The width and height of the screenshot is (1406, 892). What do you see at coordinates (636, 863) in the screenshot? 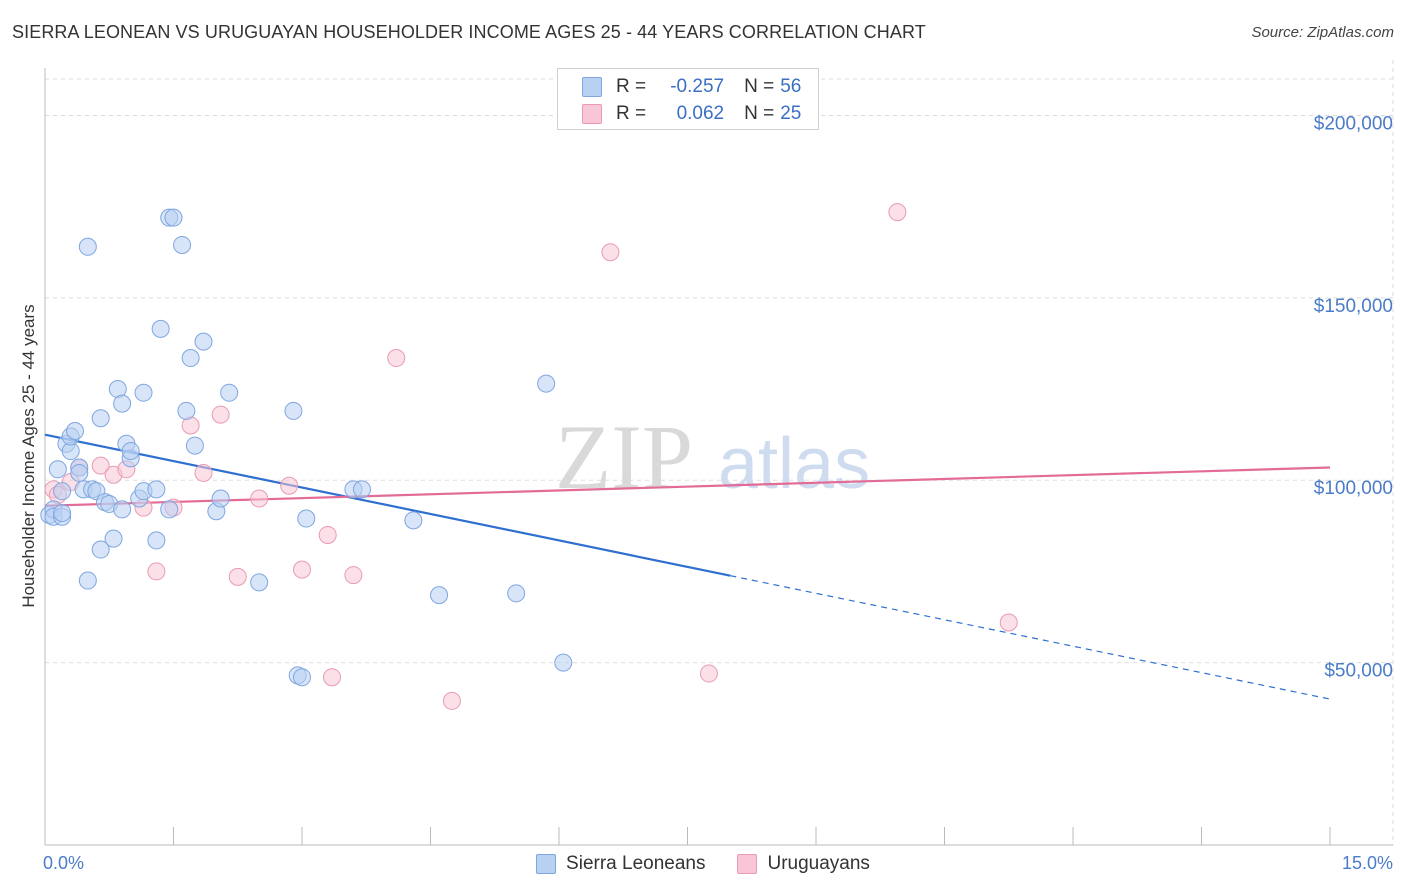
I see `legend-label: Sierra Leoneans` at bounding box center [636, 863].